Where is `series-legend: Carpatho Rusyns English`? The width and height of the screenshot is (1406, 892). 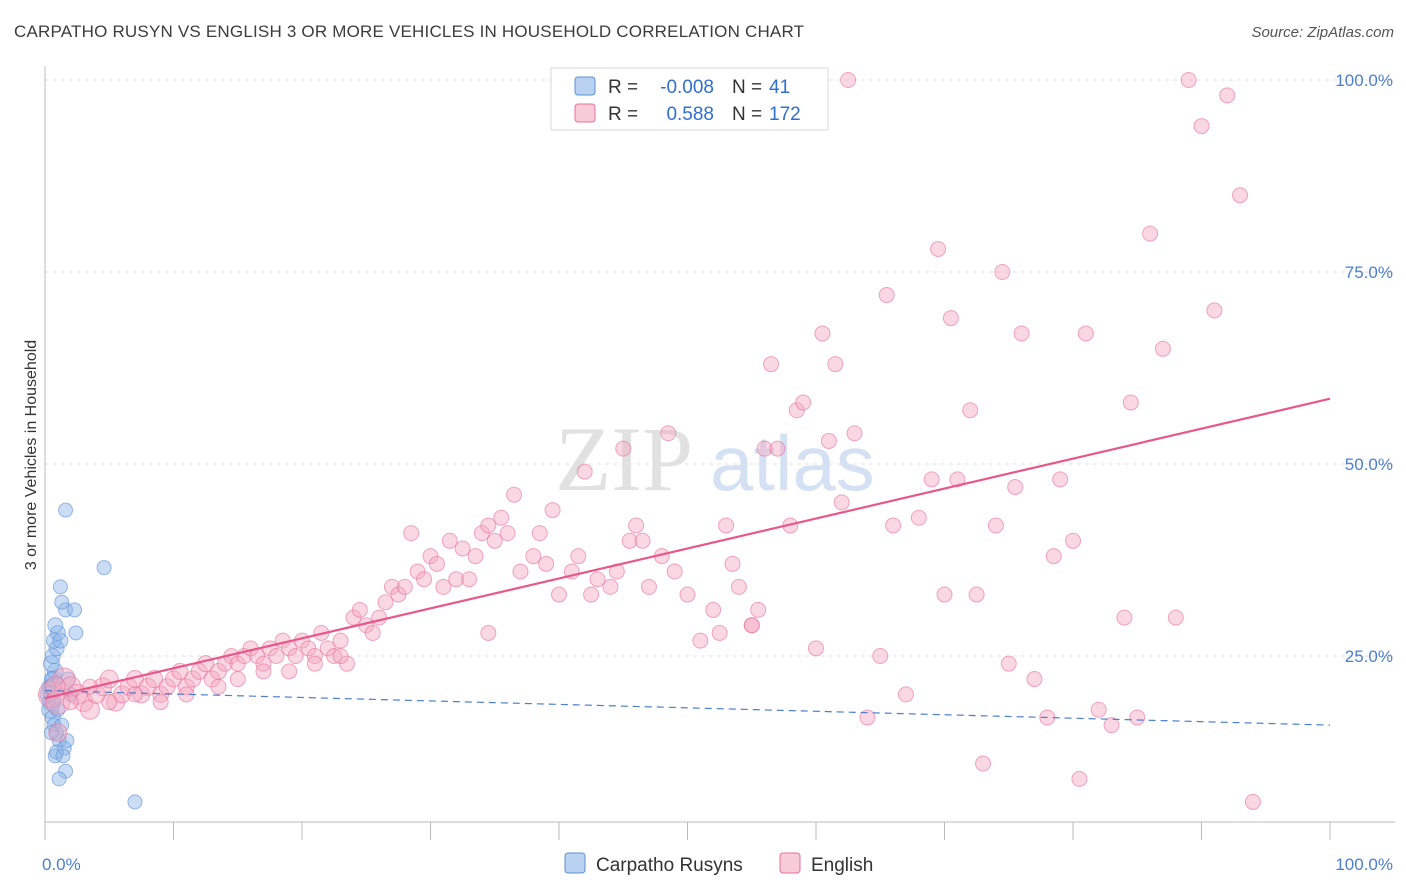
series-legend: Carpatho Rusyns English is located at coordinates (718, 864).